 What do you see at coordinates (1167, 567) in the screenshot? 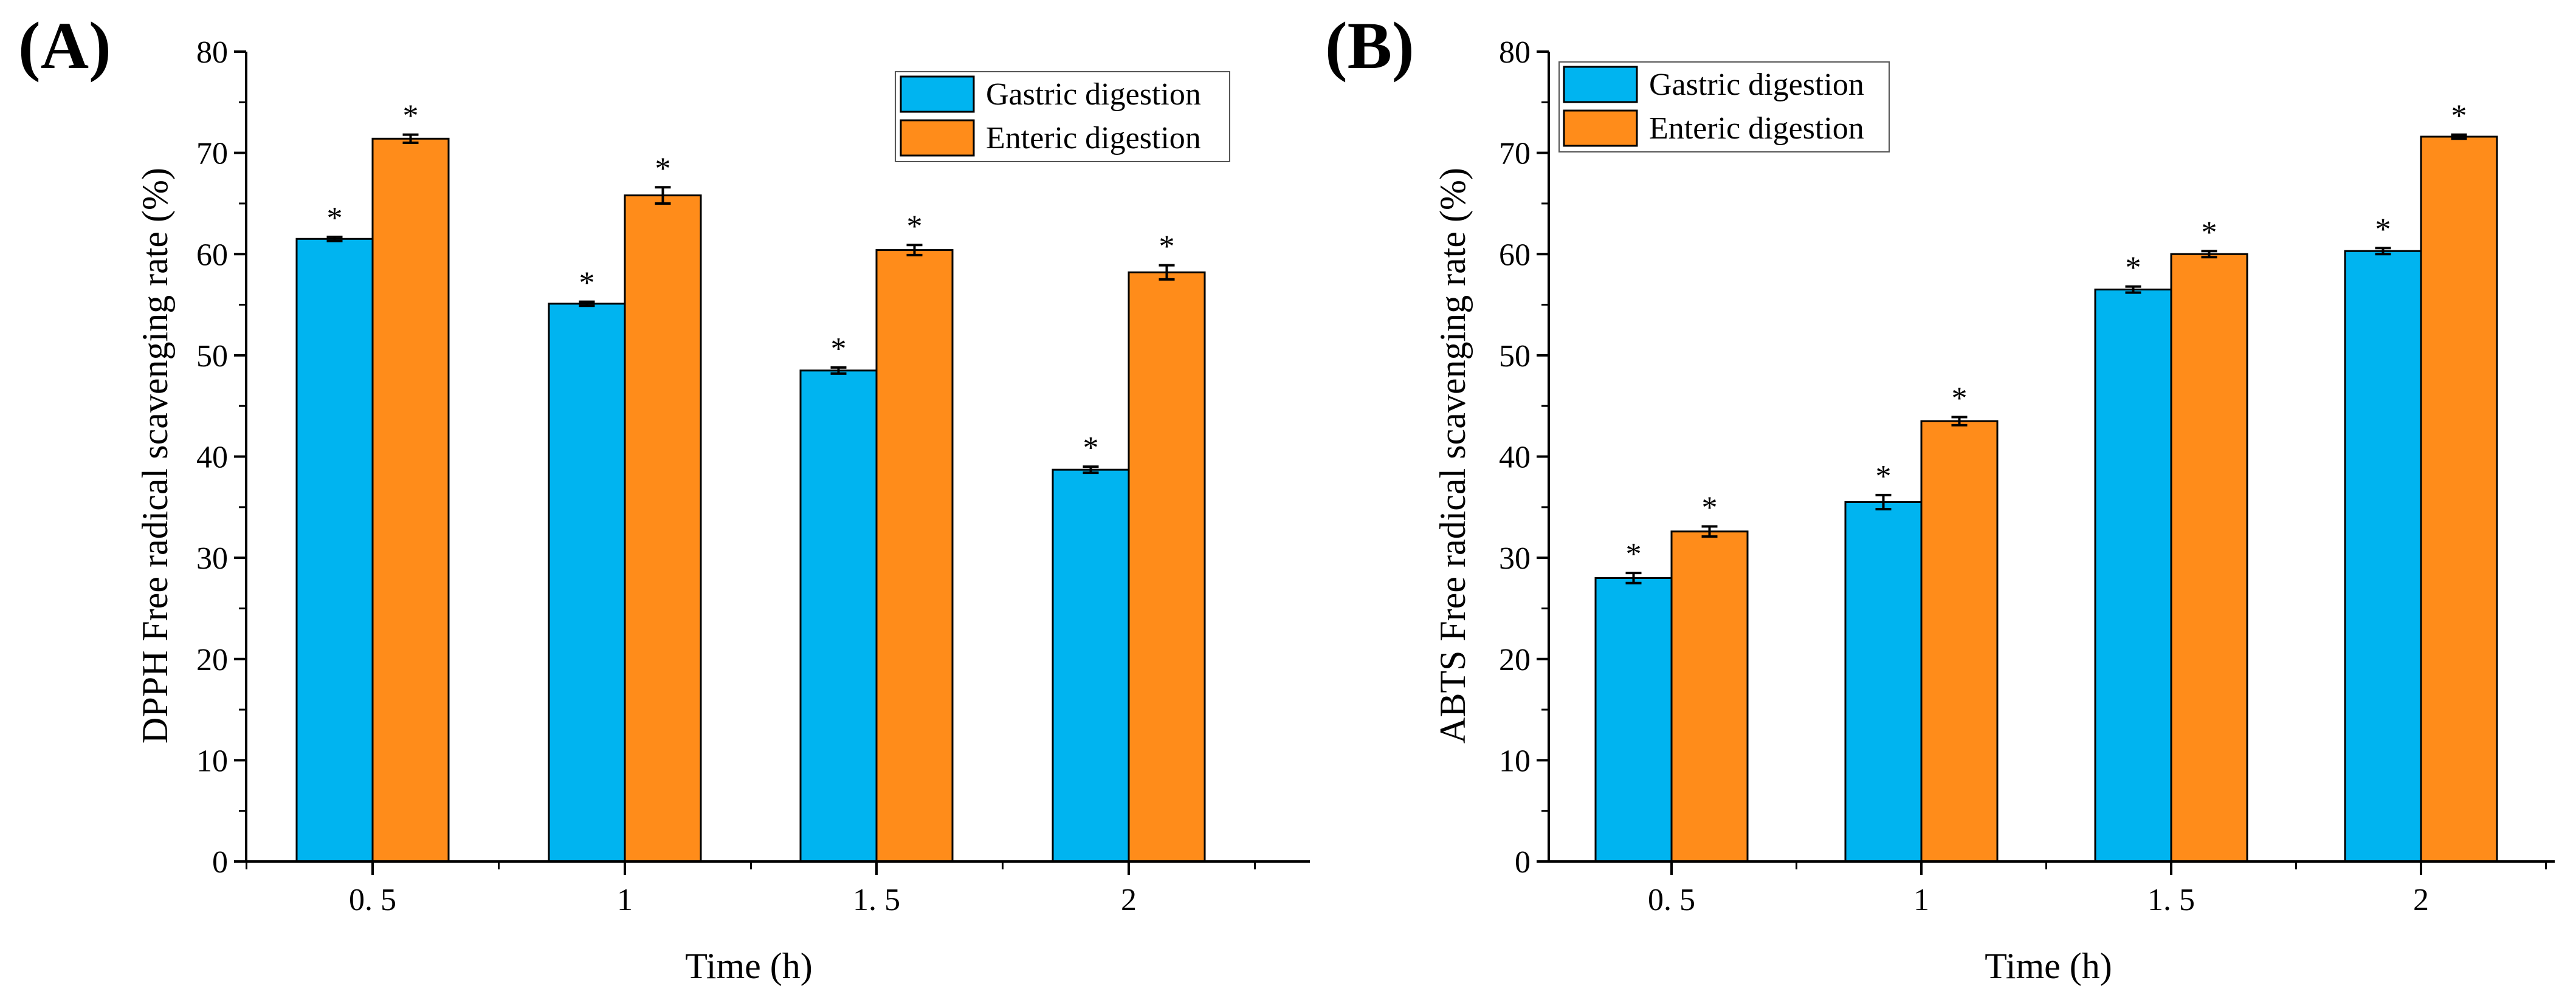
I see `bar-enteric-3-a` at bounding box center [1167, 567].